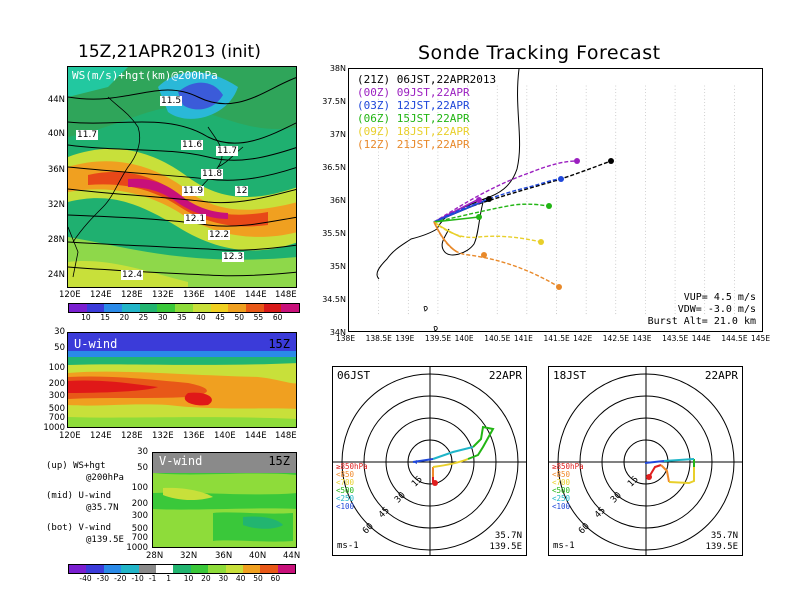  I want to click on map-lon-tick: 140E, so click(225, 295).